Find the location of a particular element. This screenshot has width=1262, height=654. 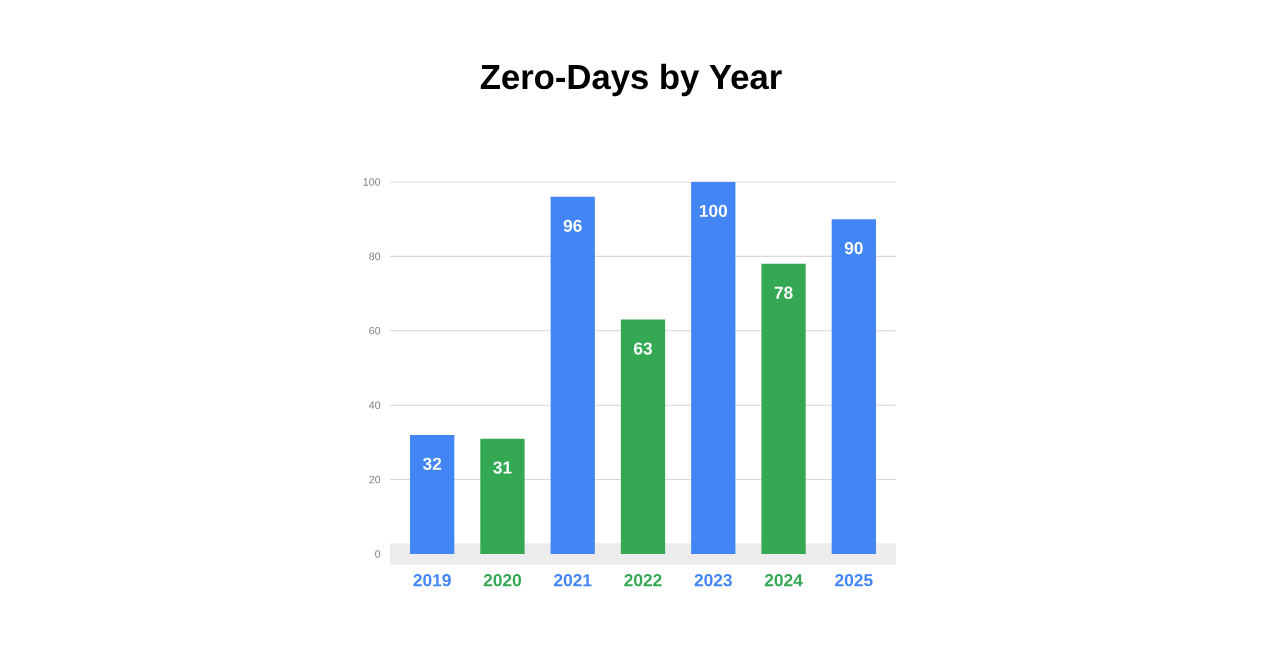

data-label: 100 is located at coordinates (713, 210).